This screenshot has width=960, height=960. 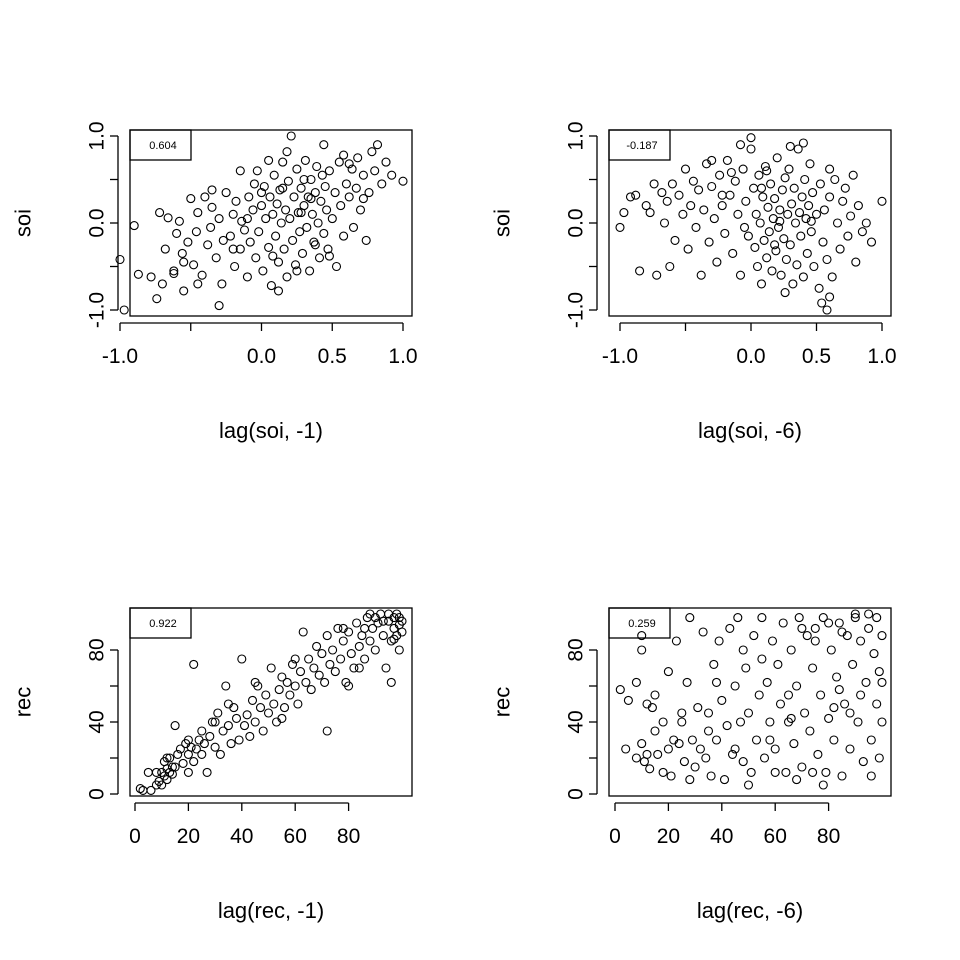 What do you see at coordinates (828, 836) in the screenshot?
I see `x-tick-label: 80` at bounding box center [828, 836].